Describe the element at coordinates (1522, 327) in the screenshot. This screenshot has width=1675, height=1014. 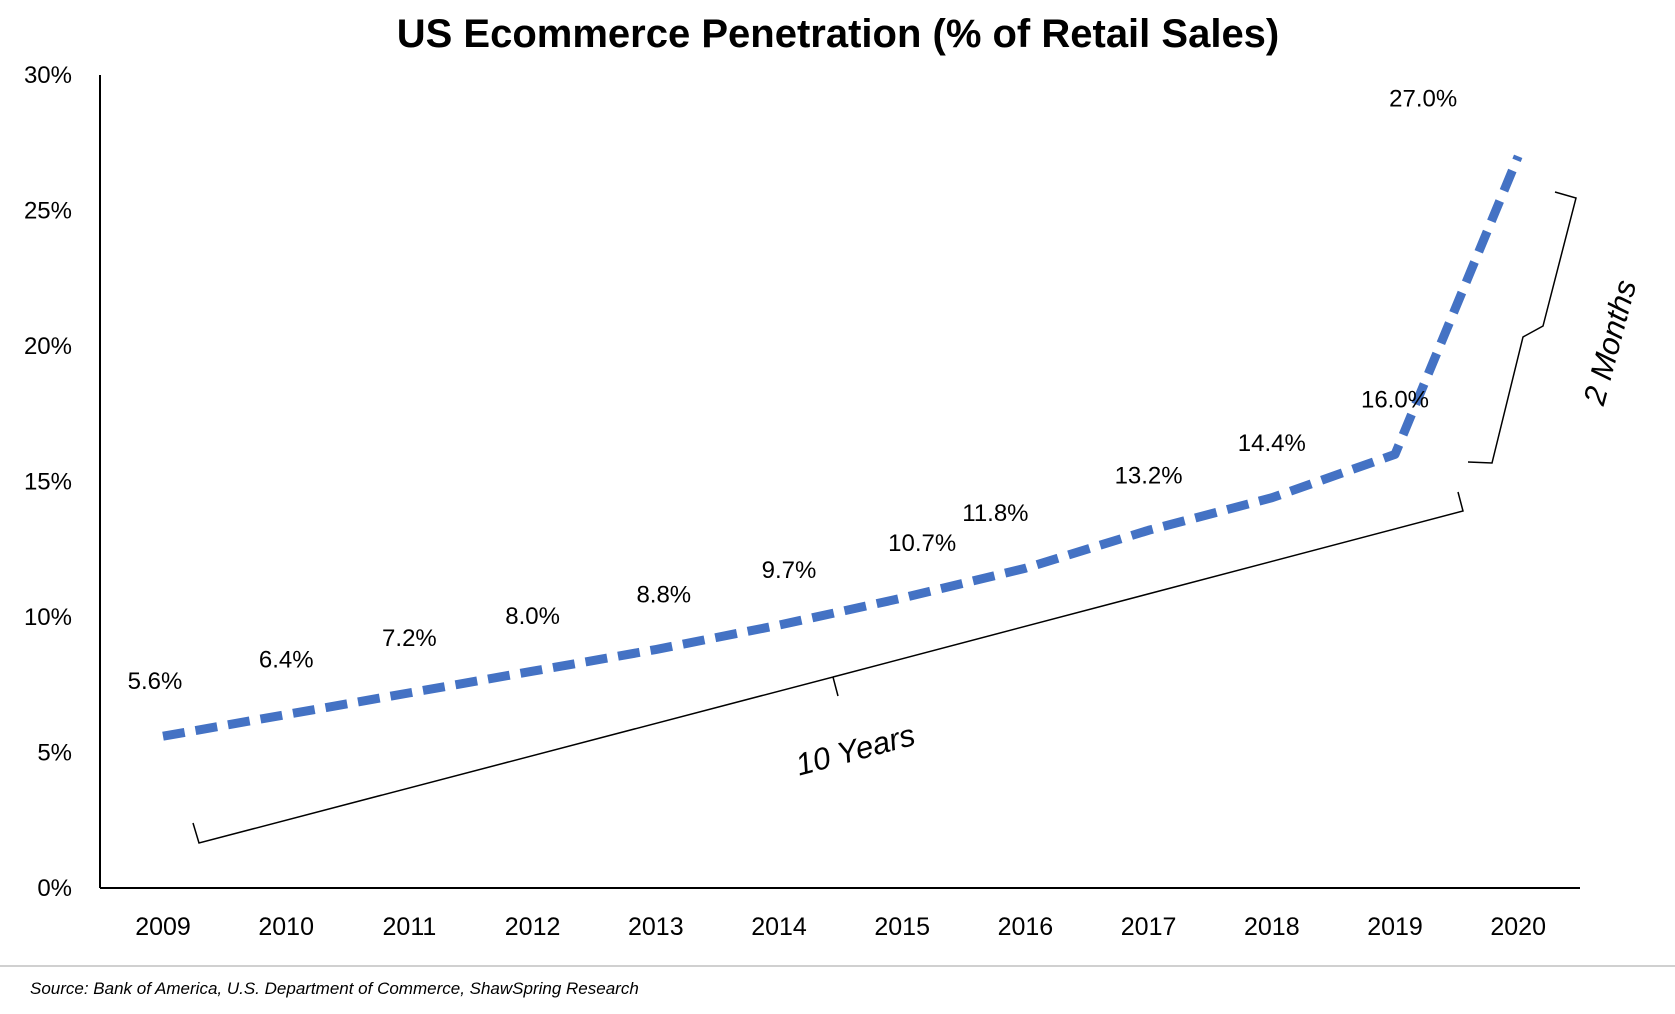
I see `two-months-bracket` at that location.